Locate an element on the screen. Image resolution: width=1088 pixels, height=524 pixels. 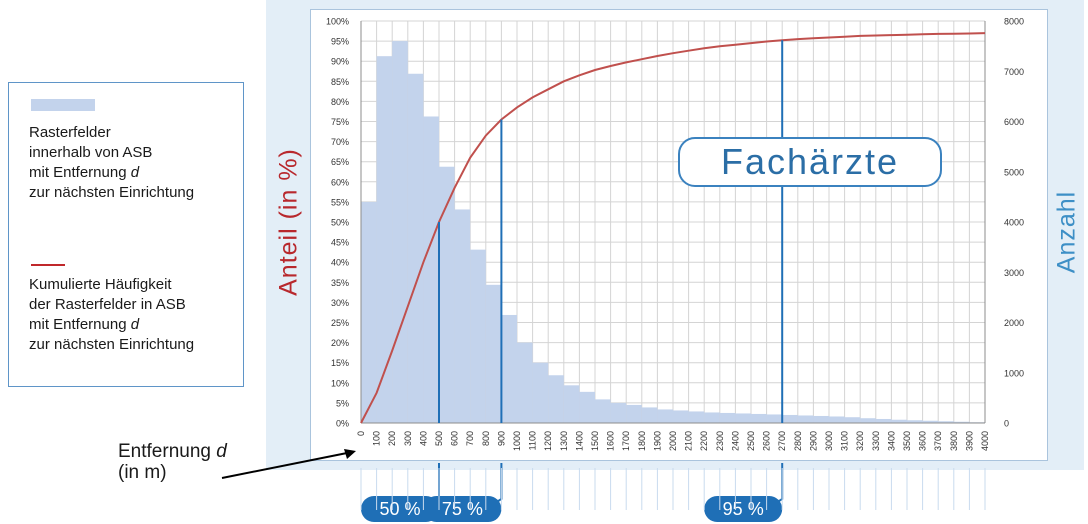
x-tick-label: 4000 is located at coordinates (985, 441).